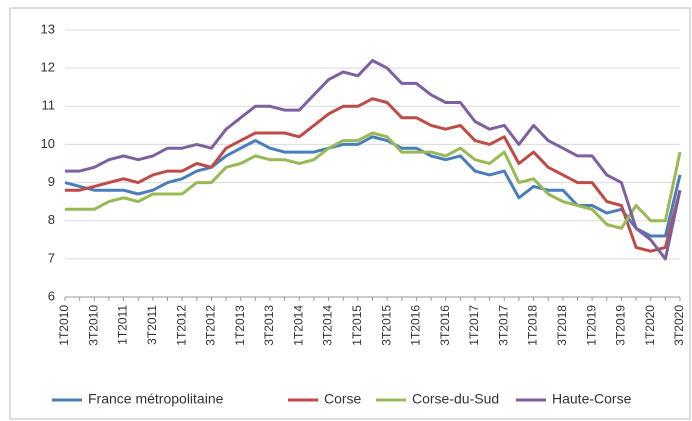  What do you see at coordinates (48, 67) in the screenshot?
I see `y-tick-label: 12` at bounding box center [48, 67].